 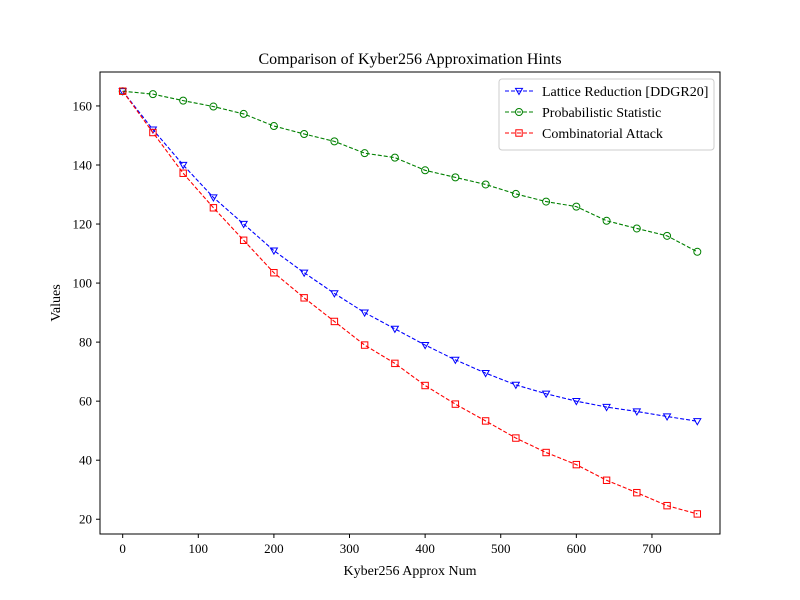 What do you see at coordinates (85, 342) in the screenshot?
I see `y-tick-label: 80` at bounding box center [85, 342].